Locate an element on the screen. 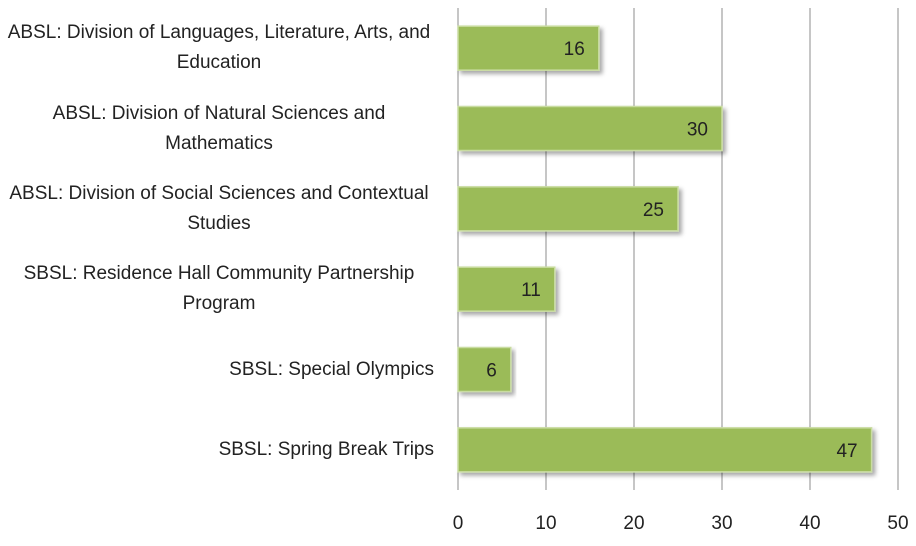 This screenshot has width=916, height=546. y-tick-label: SBSL: Special Olympics is located at coordinates (331, 369).